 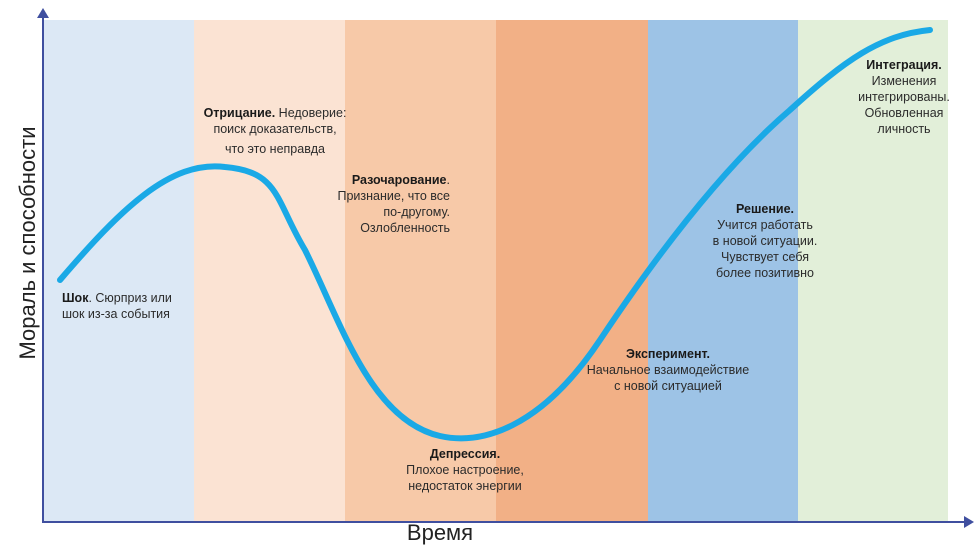 I want to click on stage-text: недостаток энергии, so click(x=465, y=486).